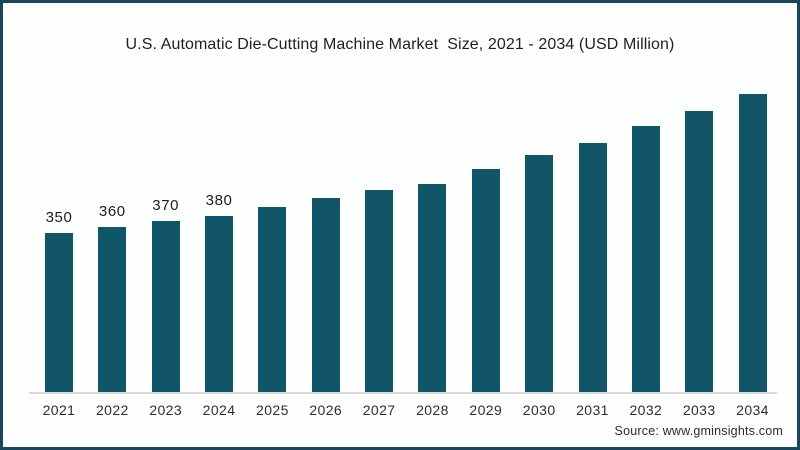 The width and height of the screenshot is (800, 450). Describe the element at coordinates (592, 410) in the screenshot. I see `x-tick-2031: 2031` at that location.